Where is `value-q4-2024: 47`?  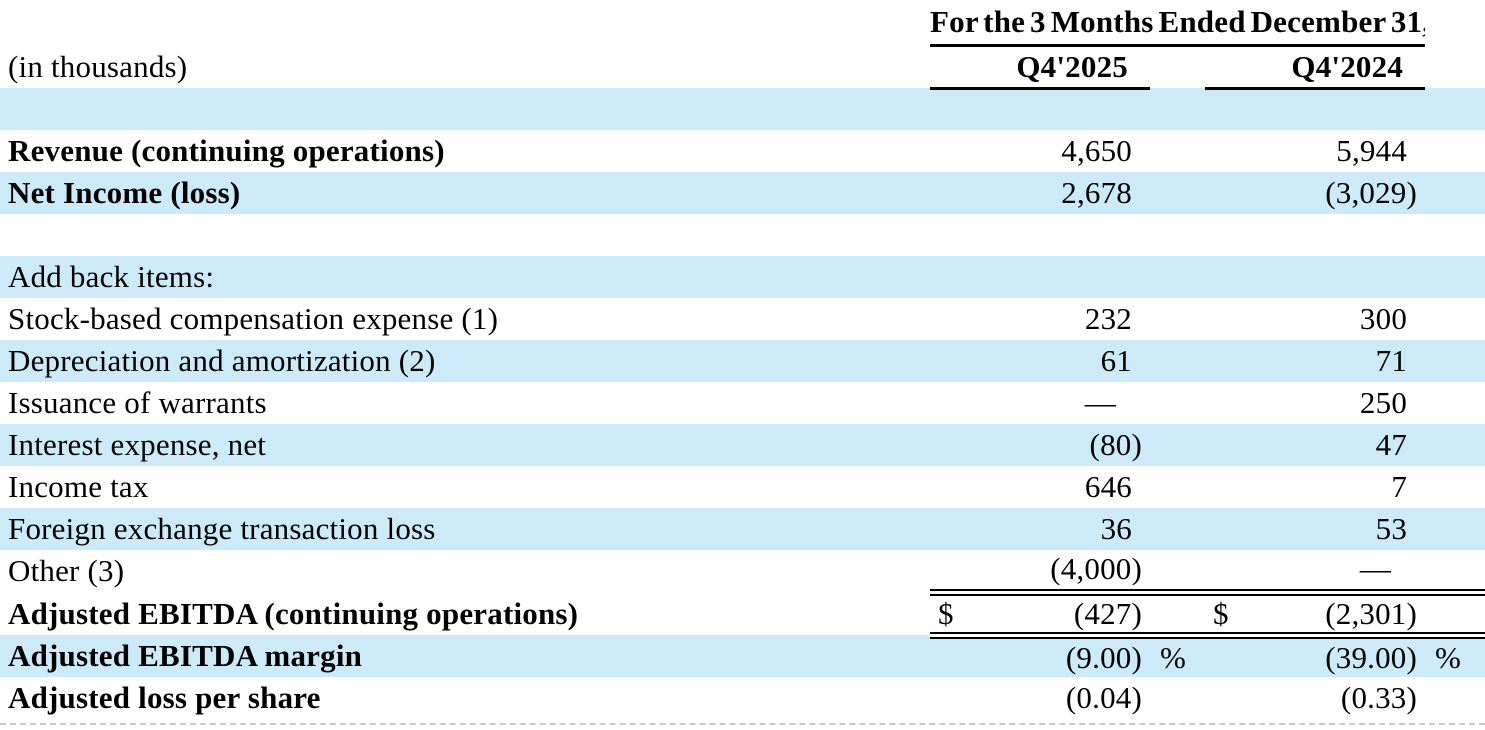
value-q4-2024: 47 is located at coordinates (1328, 445).